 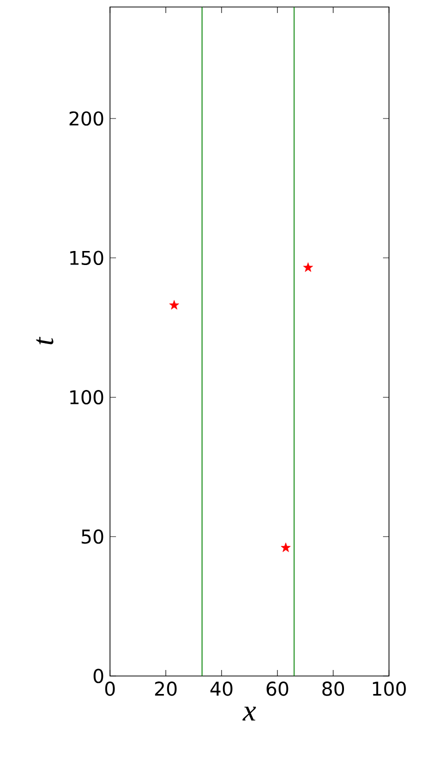 What do you see at coordinates (249, 713) in the screenshot?
I see `x-axis-title: x` at bounding box center [249, 713].